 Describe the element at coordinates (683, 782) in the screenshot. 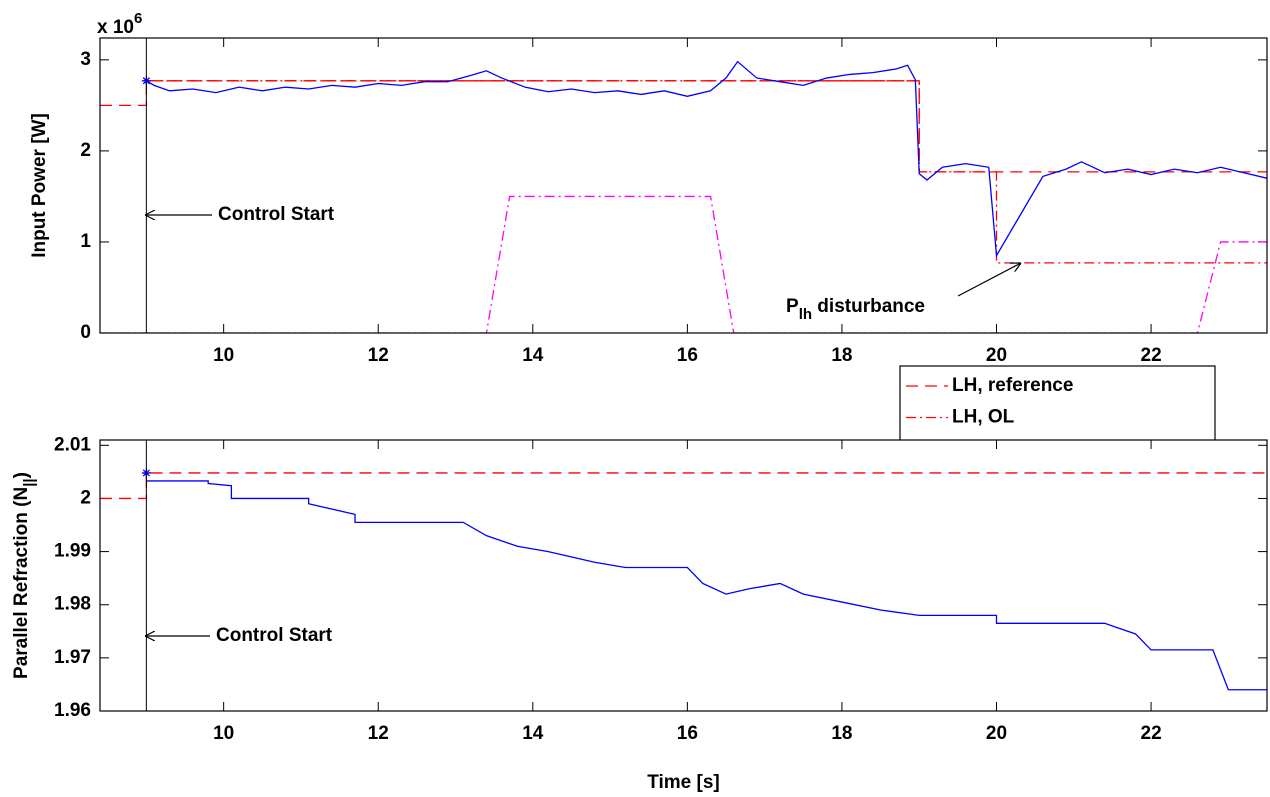

I see `x-axis-label: Time [s]` at that location.